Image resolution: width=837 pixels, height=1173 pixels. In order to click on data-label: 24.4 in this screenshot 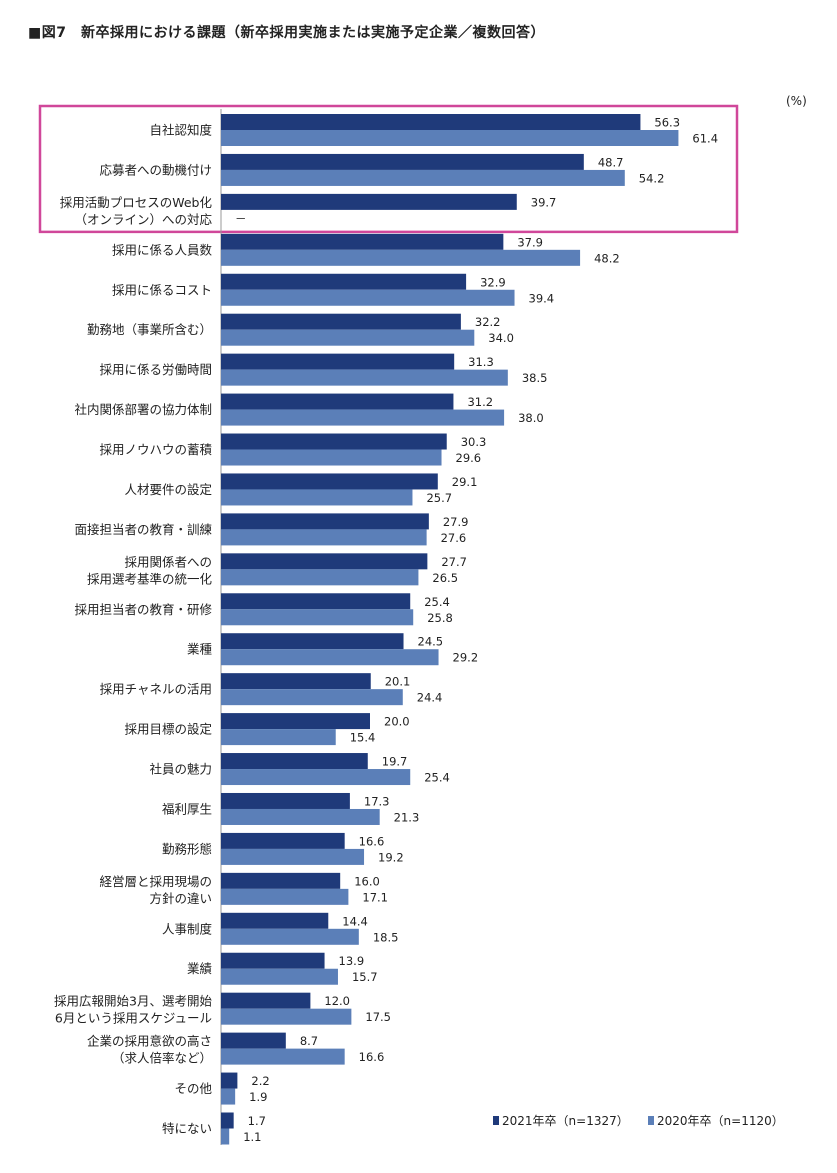, I will do `click(430, 698)`.